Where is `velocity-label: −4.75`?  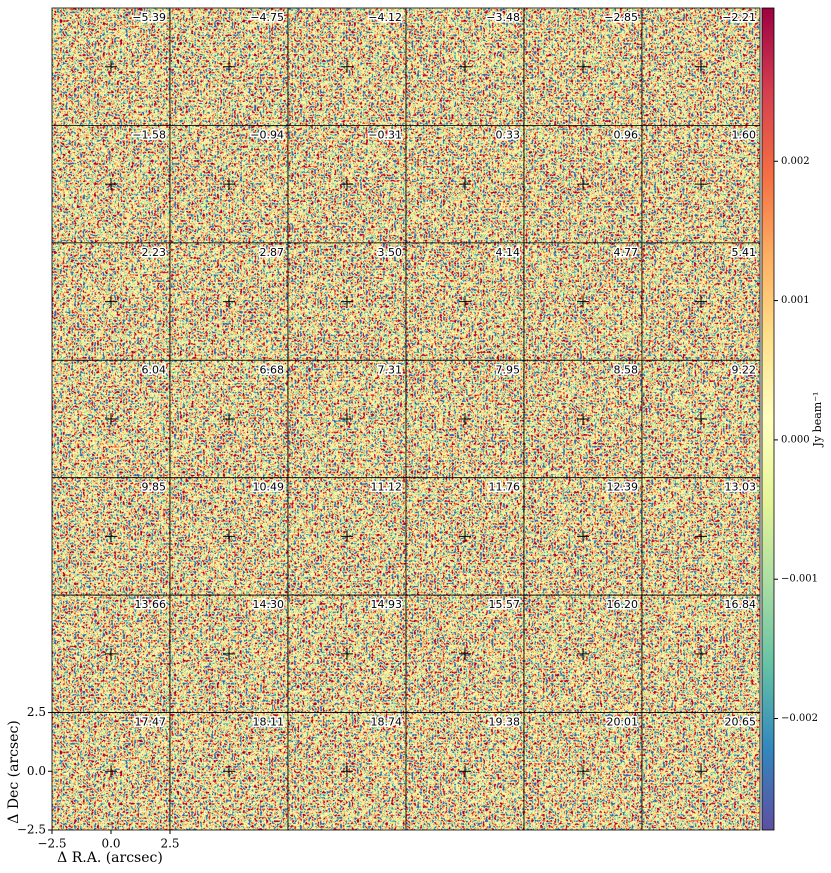
velocity-label: −4.75 is located at coordinates (267, 17).